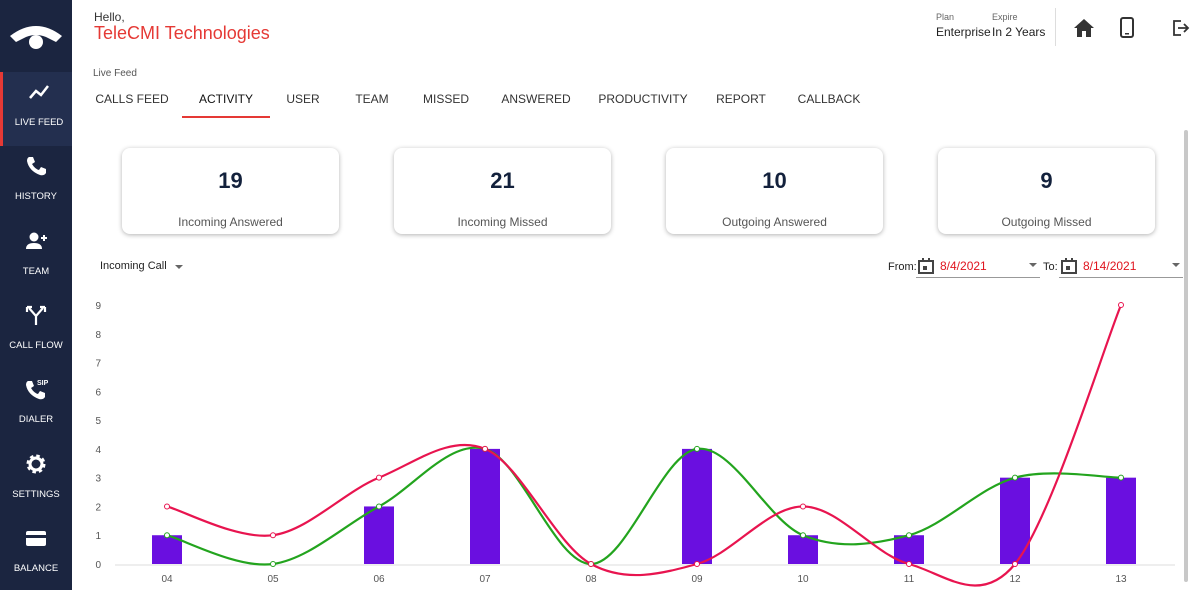 The height and width of the screenshot is (592, 1200). What do you see at coordinates (303, 99) in the screenshot?
I see `tab: USER` at bounding box center [303, 99].